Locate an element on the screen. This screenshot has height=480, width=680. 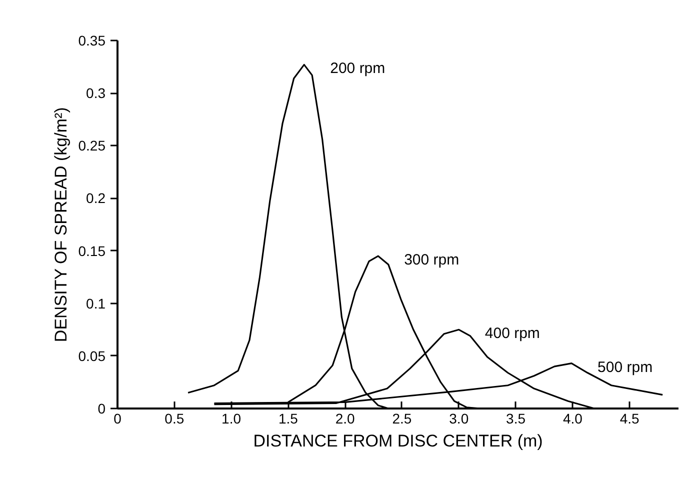
y-axis-title: DENSITY OF SPREAD (kg/m²) is located at coordinates (60, 224).